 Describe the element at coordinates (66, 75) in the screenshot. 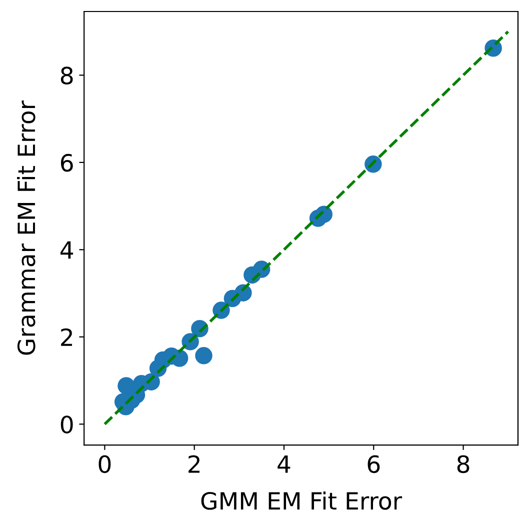

I see `y-tick-label: 8` at that location.